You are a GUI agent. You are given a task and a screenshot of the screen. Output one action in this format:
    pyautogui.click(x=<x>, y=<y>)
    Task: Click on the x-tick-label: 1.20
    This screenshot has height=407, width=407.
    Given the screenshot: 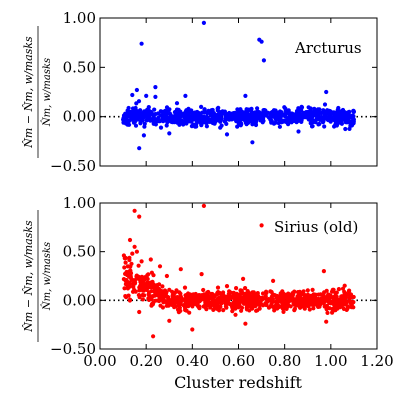 What is the action you would take?
    pyautogui.click(x=376, y=361)
    